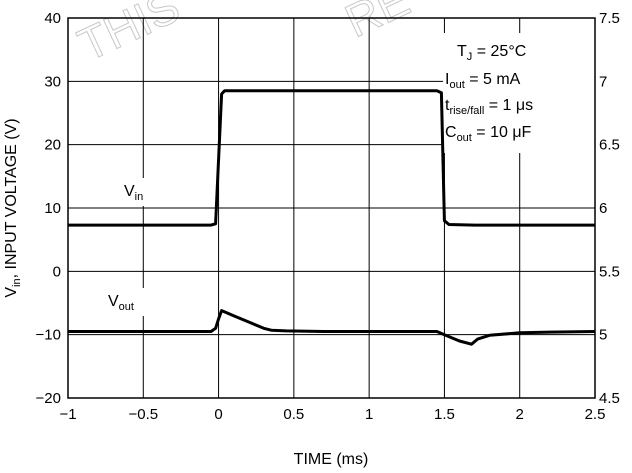 This screenshot has width=632, height=473. What do you see at coordinates (57, 271) in the screenshot?
I see `y-left-tick-label: 0` at bounding box center [57, 271].